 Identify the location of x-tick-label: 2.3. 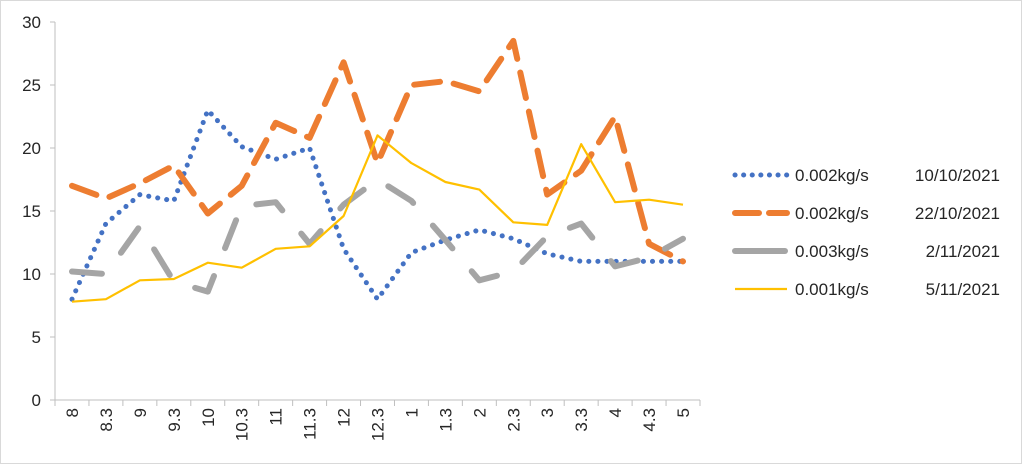
(513, 420).